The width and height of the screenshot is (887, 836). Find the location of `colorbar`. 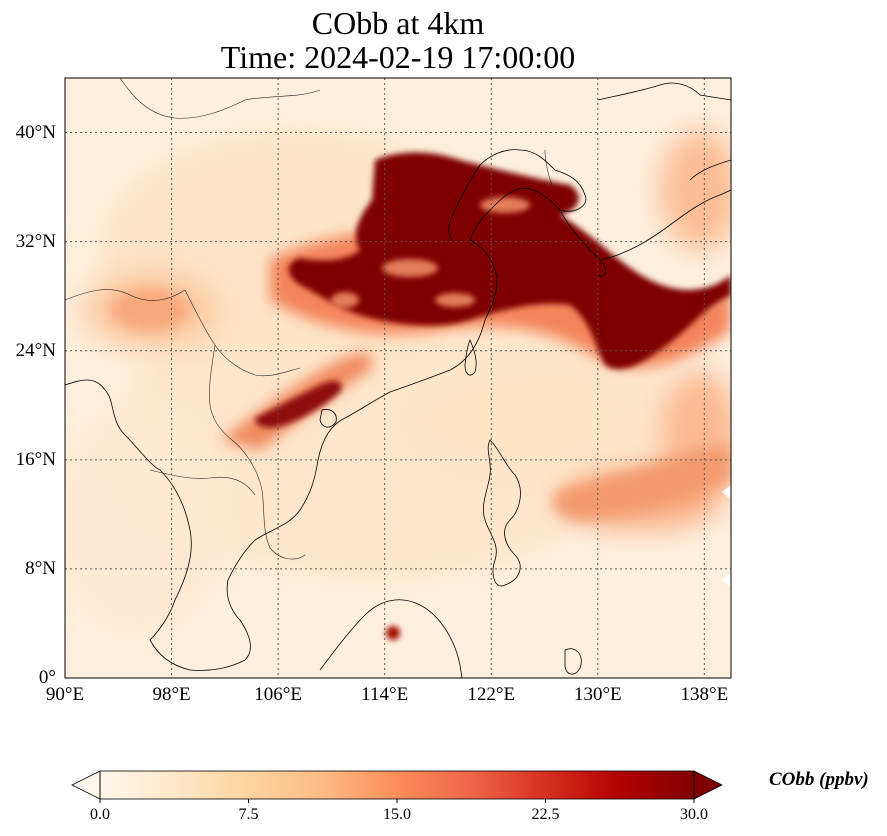

colorbar is located at coordinates (397, 786).